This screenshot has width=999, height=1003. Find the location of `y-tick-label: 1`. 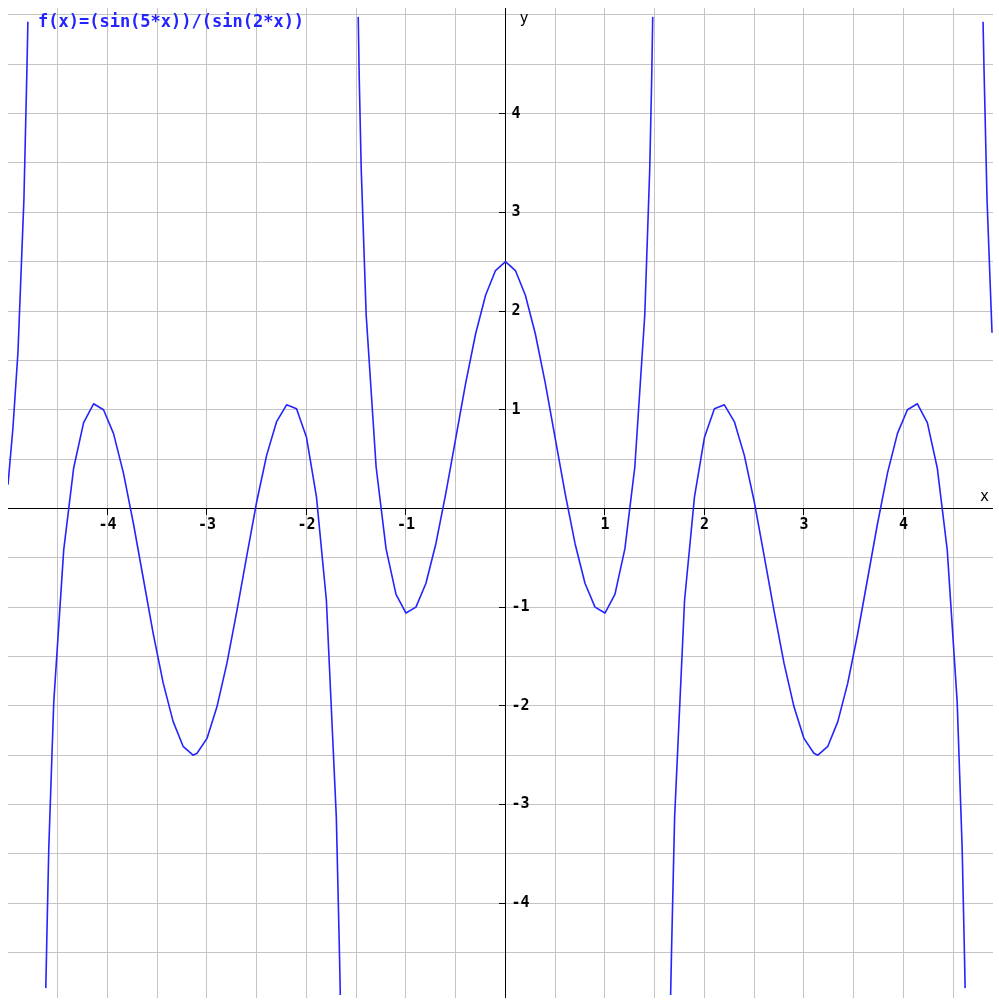

y-tick-label: 1 is located at coordinates (516, 408).